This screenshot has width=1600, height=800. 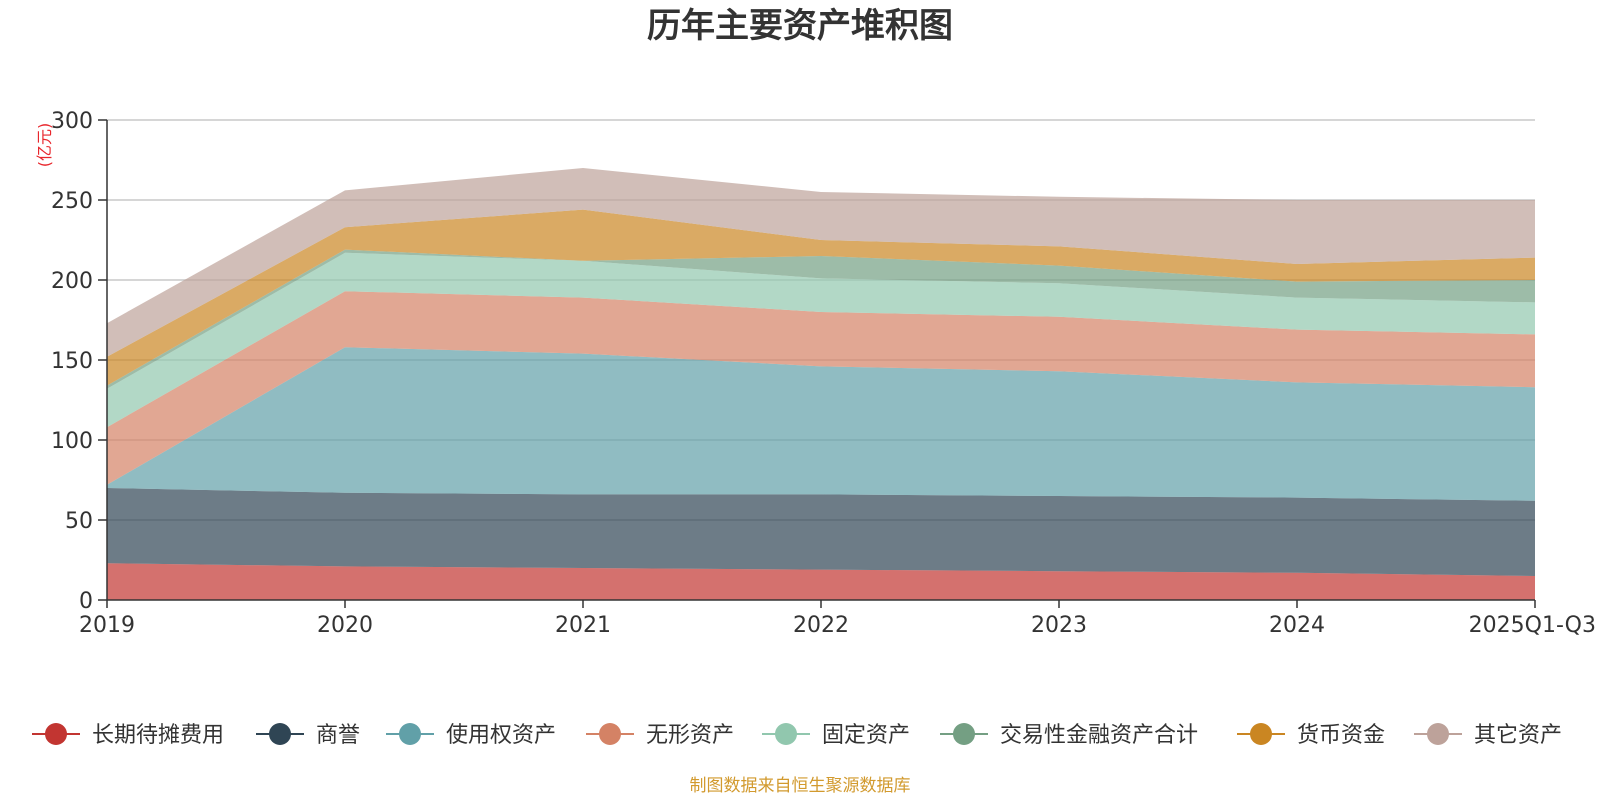 I want to click on legend-item-7: 货币资金, so click(x=1311, y=735).